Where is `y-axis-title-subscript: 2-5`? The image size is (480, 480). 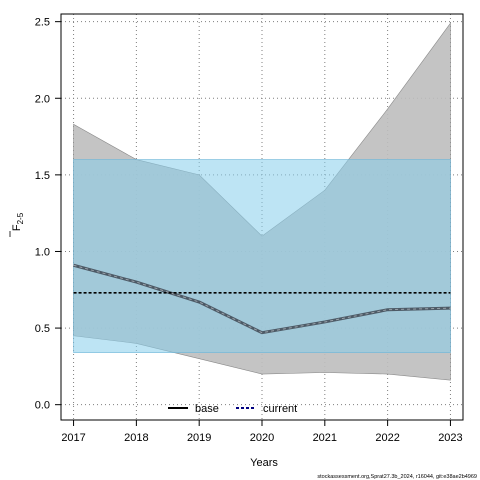 y-axis-title-subscript: 2-5 is located at coordinates (20, 218).